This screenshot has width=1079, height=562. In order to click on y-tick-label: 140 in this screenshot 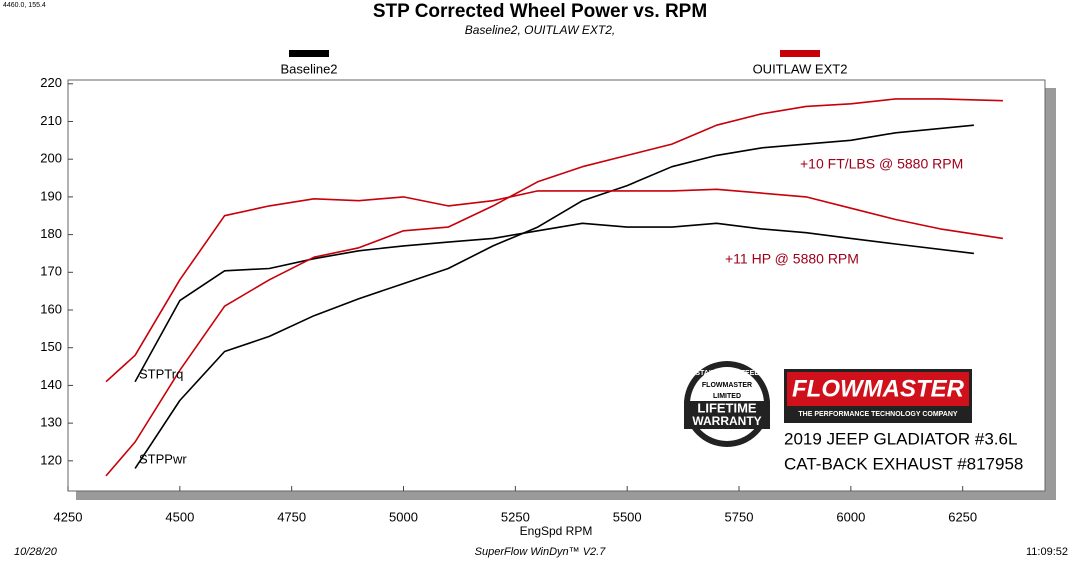, I will do `click(51, 384)`.